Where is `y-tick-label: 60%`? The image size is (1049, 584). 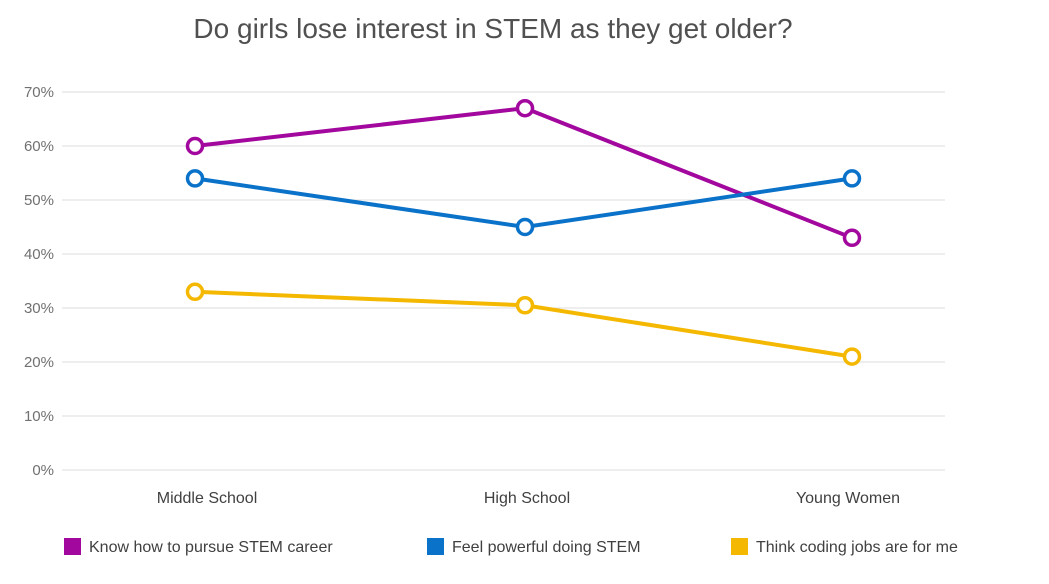 y-tick-label: 60% is located at coordinates (39, 146).